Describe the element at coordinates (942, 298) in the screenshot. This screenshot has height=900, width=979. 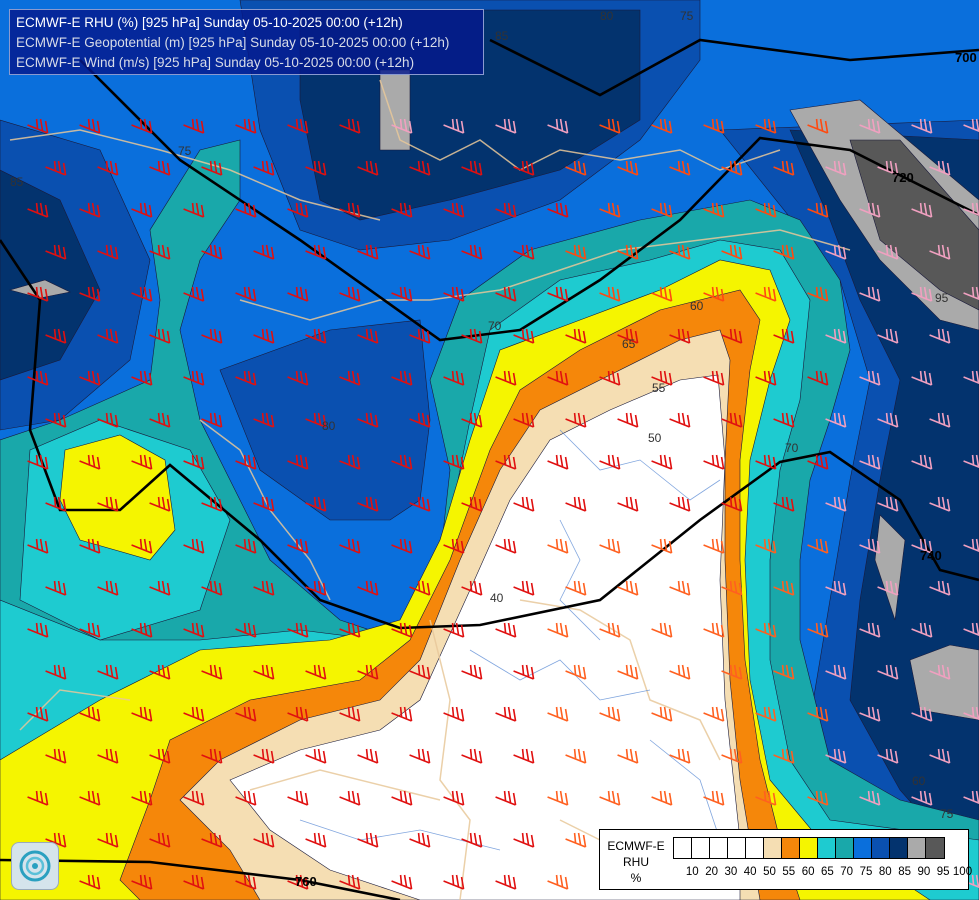
I see `contour-label: 95` at that location.